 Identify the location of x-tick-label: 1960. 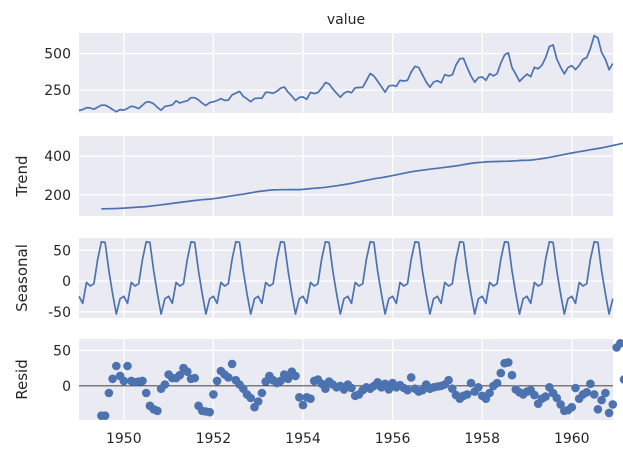
(572, 439).